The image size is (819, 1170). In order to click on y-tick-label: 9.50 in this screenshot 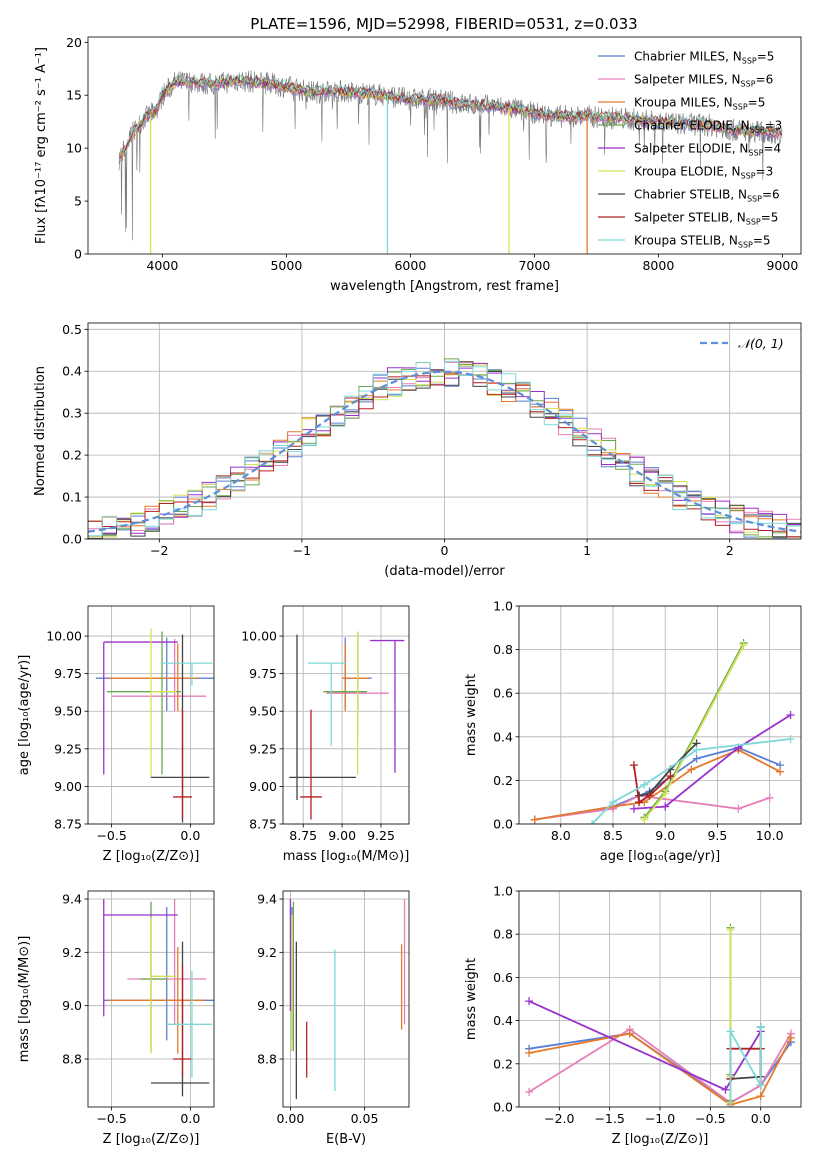, I will do `click(263, 711)`.